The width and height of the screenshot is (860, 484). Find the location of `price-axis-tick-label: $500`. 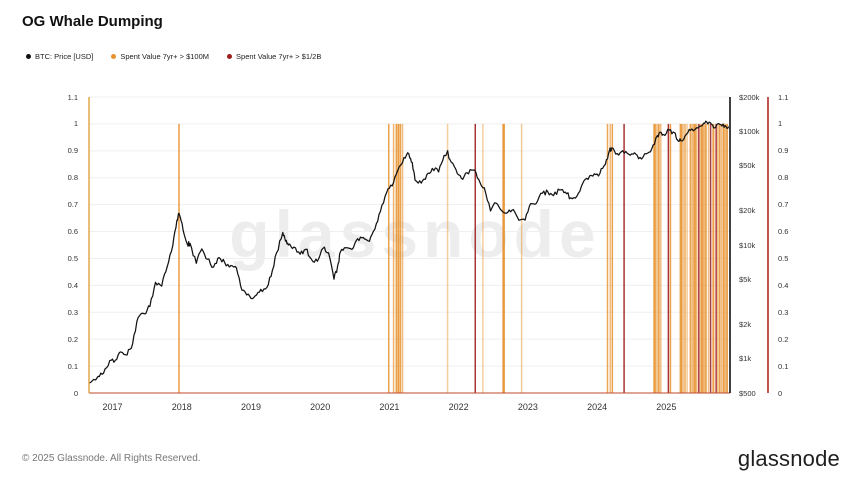

price-axis-tick-label: $500 is located at coordinates (747, 393).